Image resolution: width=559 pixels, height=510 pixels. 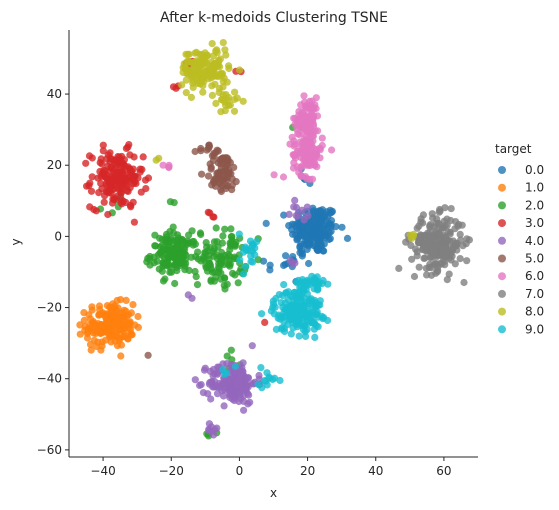 I want to click on legend-item-3.0: 3.0, so click(x=521, y=223).